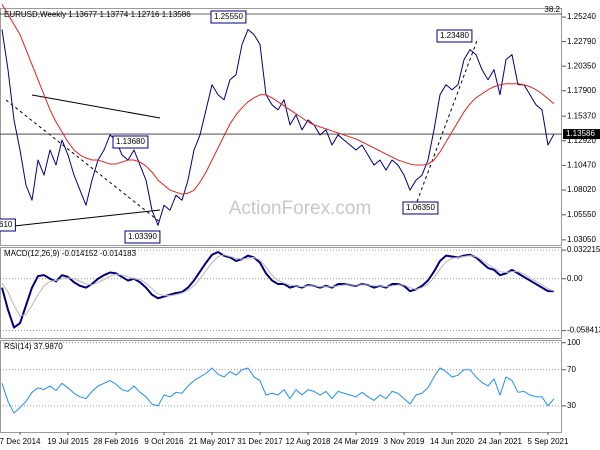  I want to click on y-tick-label: 1.17900, so click(581, 90).